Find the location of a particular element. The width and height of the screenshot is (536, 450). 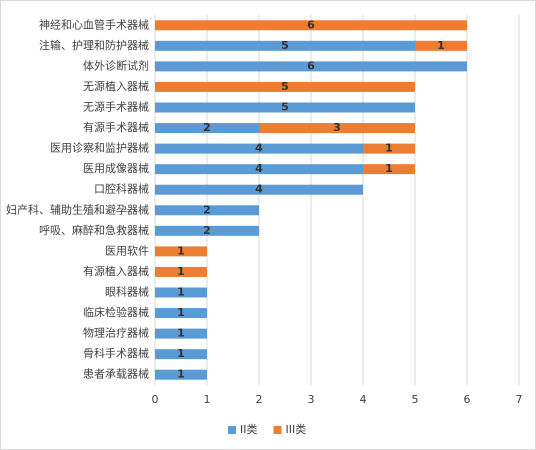

y-tick-label: 医用诊察和监护器械 is located at coordinates (99, 148).